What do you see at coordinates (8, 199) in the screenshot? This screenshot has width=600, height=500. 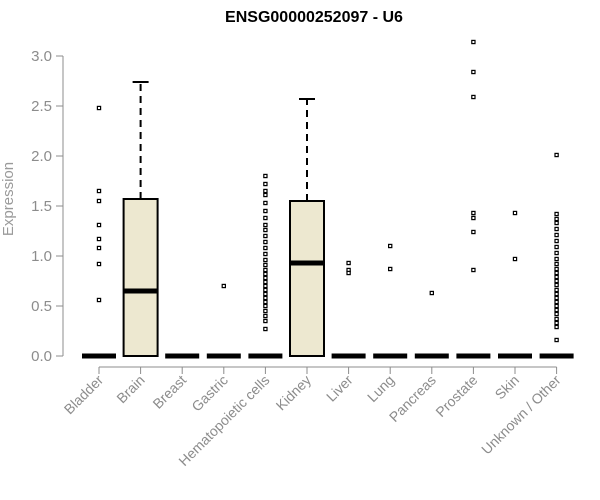 I see `y-axis-label: Expression` at bounding box center [8, 199].